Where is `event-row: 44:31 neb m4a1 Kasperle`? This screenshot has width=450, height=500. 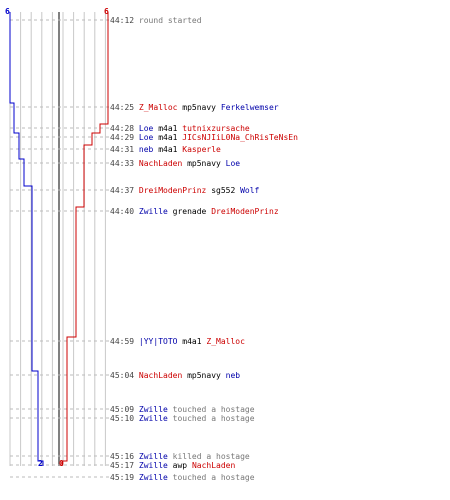
event-row: 44:31 neb m4a1 Kasperle is located at coordinates (165, 150).